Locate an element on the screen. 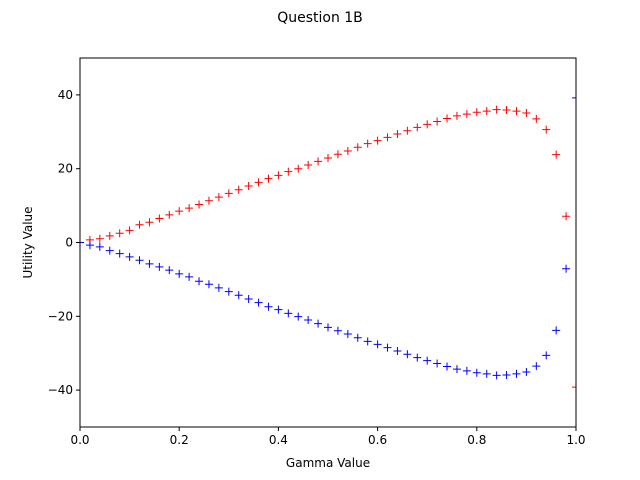 The image size is (640, 480). y-tick-label: 40 is located at coordinates (65, 95).